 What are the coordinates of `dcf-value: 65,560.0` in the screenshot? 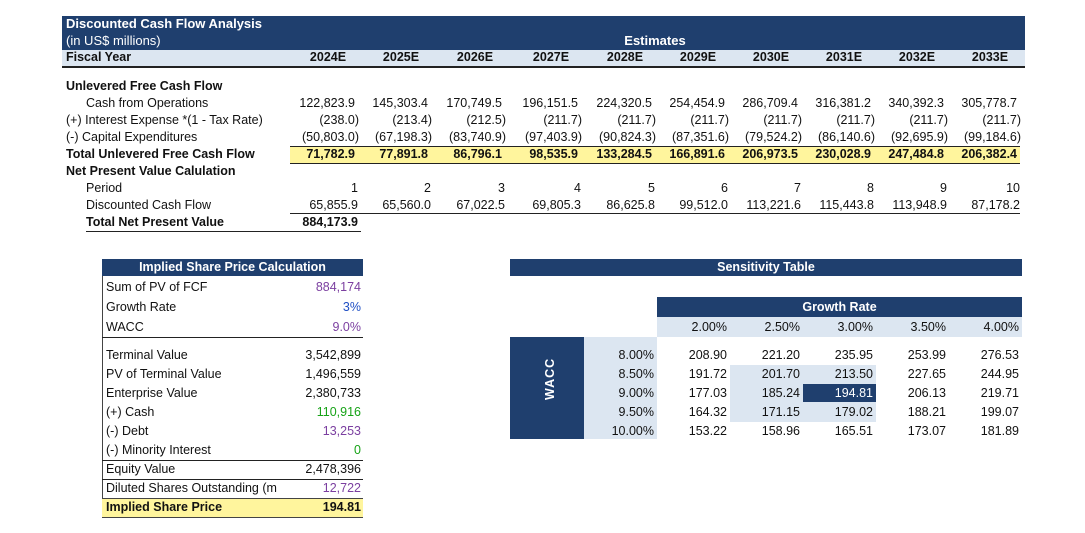 It's located at (406, 205).